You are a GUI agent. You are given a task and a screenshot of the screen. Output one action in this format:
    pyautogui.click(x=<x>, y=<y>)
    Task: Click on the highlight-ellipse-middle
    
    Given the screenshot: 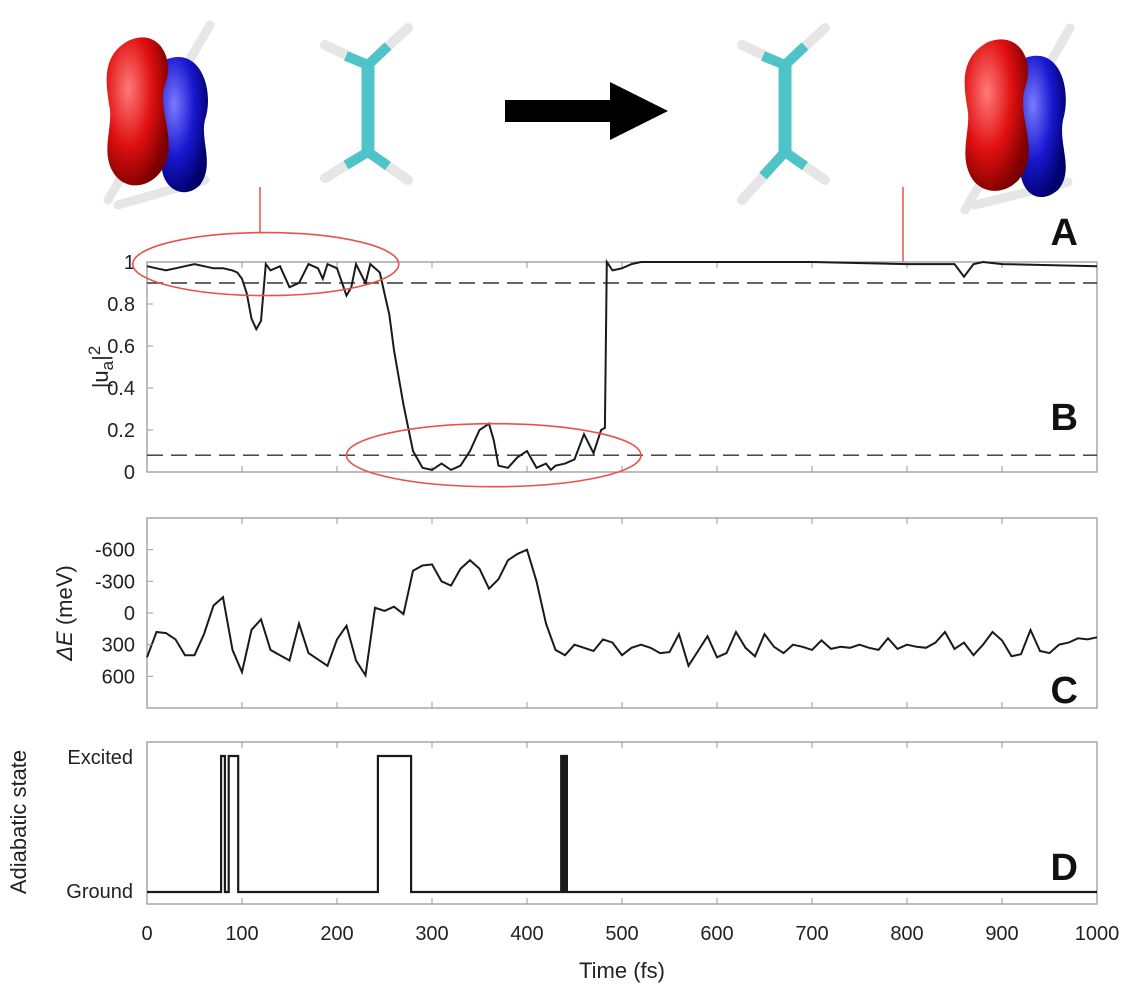 What is the action you would take?
    pyautogui.click(x=493, y=455)
    